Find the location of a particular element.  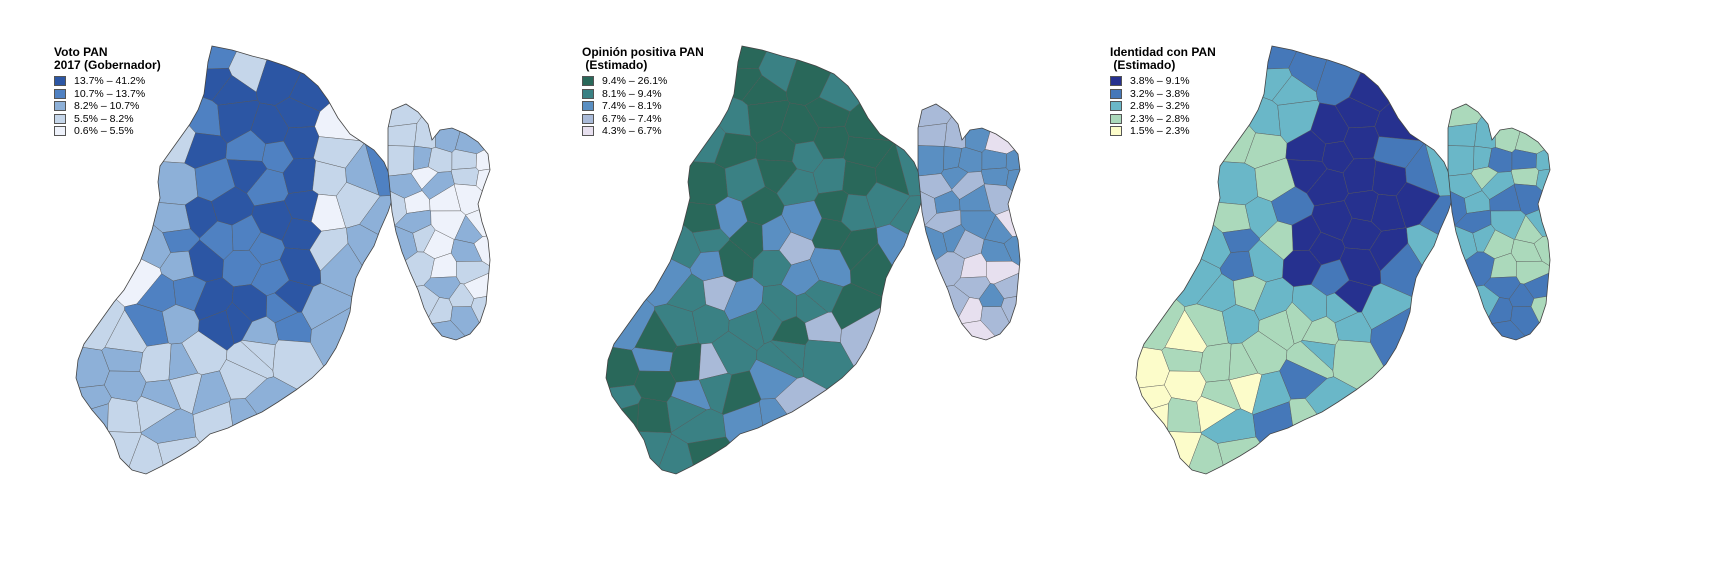

legend-item: 1.5% – 2.3% is located at coordinates (1163, 131).